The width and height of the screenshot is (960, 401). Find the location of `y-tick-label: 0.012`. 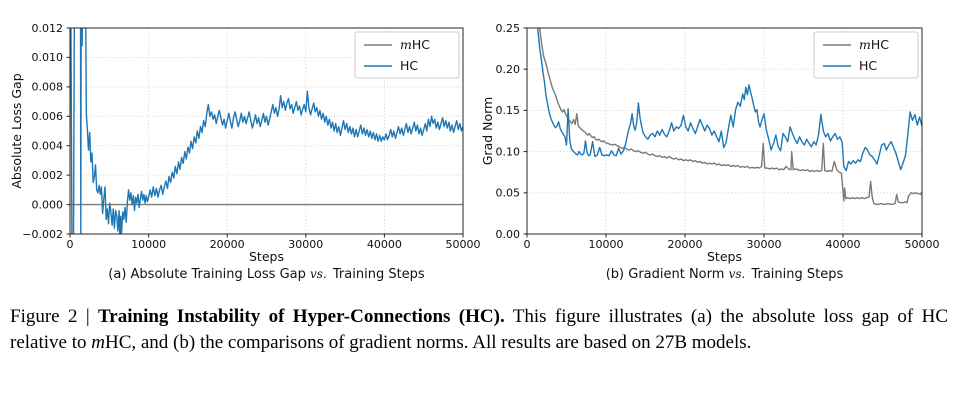

y-tick-label: 0.012 is located at coordinates (48, 28).